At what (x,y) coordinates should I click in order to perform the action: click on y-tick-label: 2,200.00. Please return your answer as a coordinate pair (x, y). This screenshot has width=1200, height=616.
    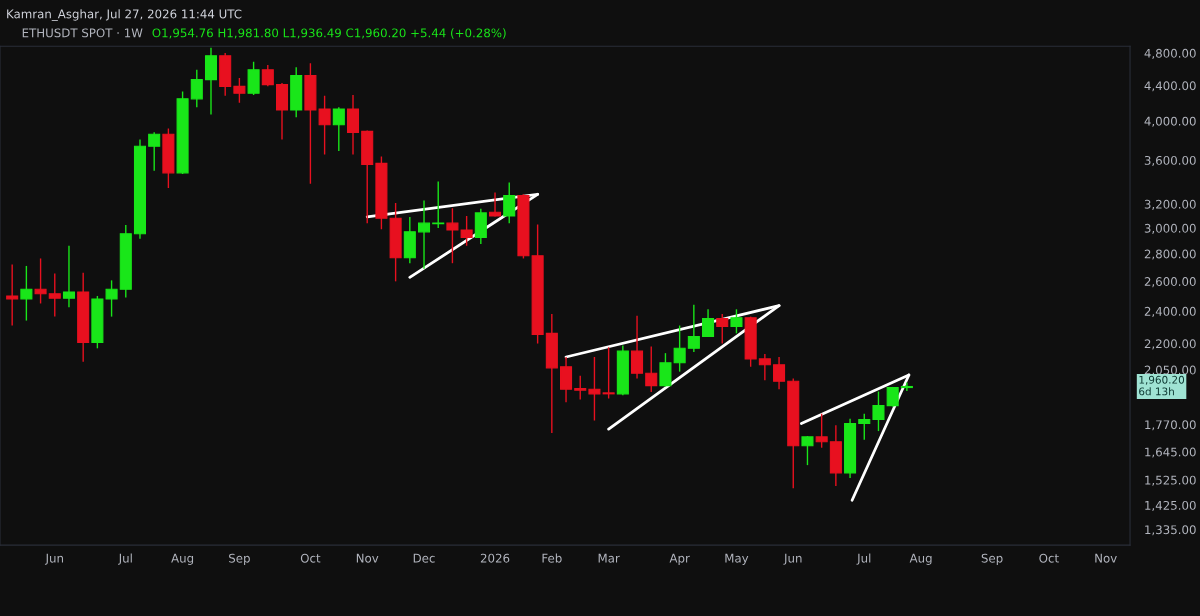
    Looking at the image, I should click on (1170, 344).